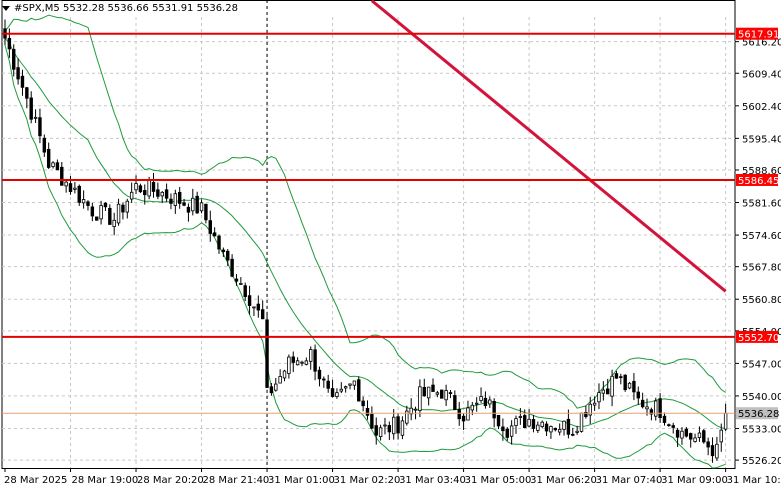 The image size is (781, 492). Describe the element at coordinates (217, 8) in the screenshot. I see `ohlc-close: 5536.28` at that location.